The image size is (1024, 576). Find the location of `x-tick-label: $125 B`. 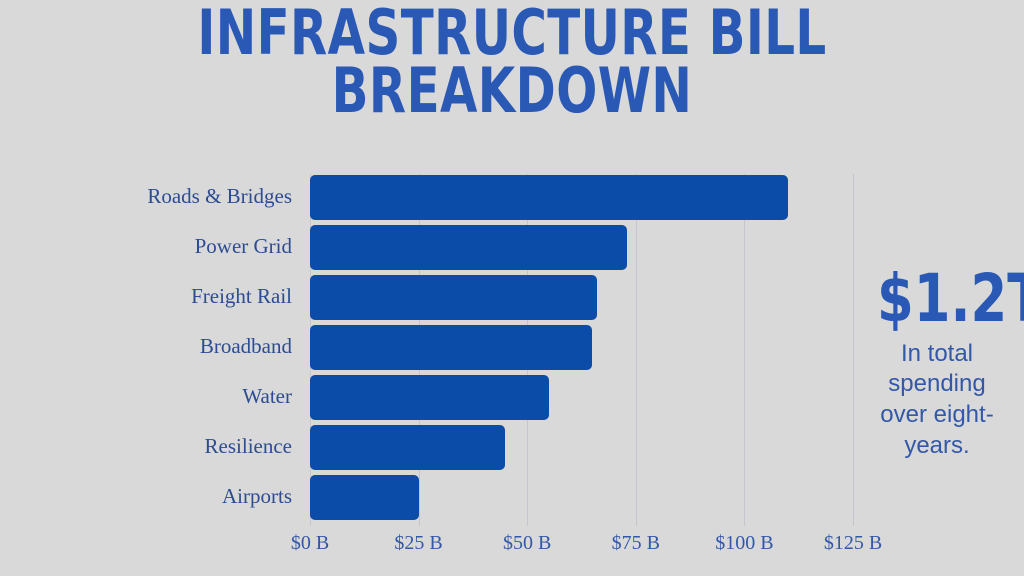

x-tick-label: $125 B is located at coordinates (853, 543).